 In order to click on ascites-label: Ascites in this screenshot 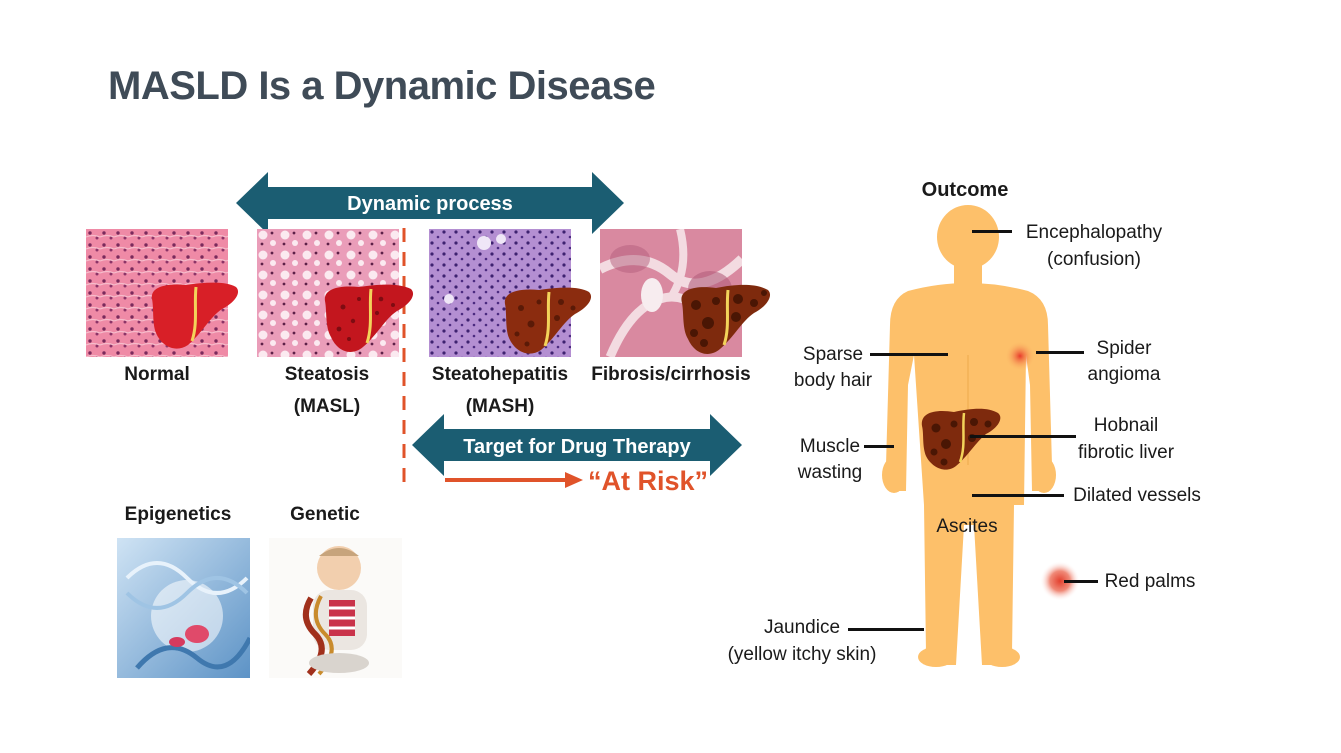, I will do `click(967, 526)`.